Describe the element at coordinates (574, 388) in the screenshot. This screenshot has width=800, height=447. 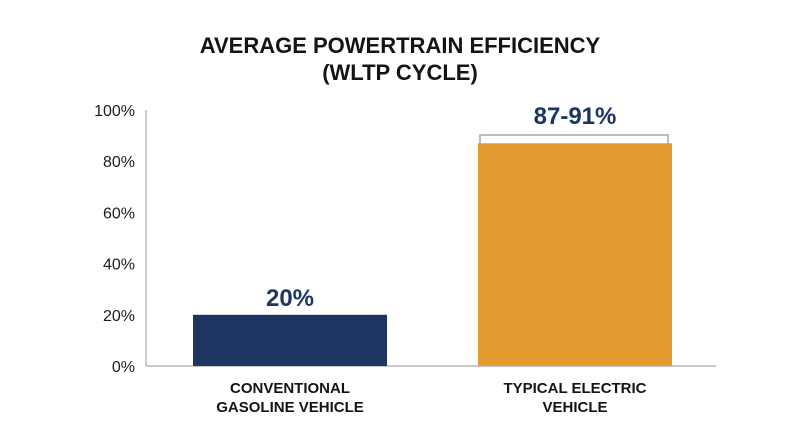
I see `x-category-label: TYPICAL ELECTRIC` at that location.